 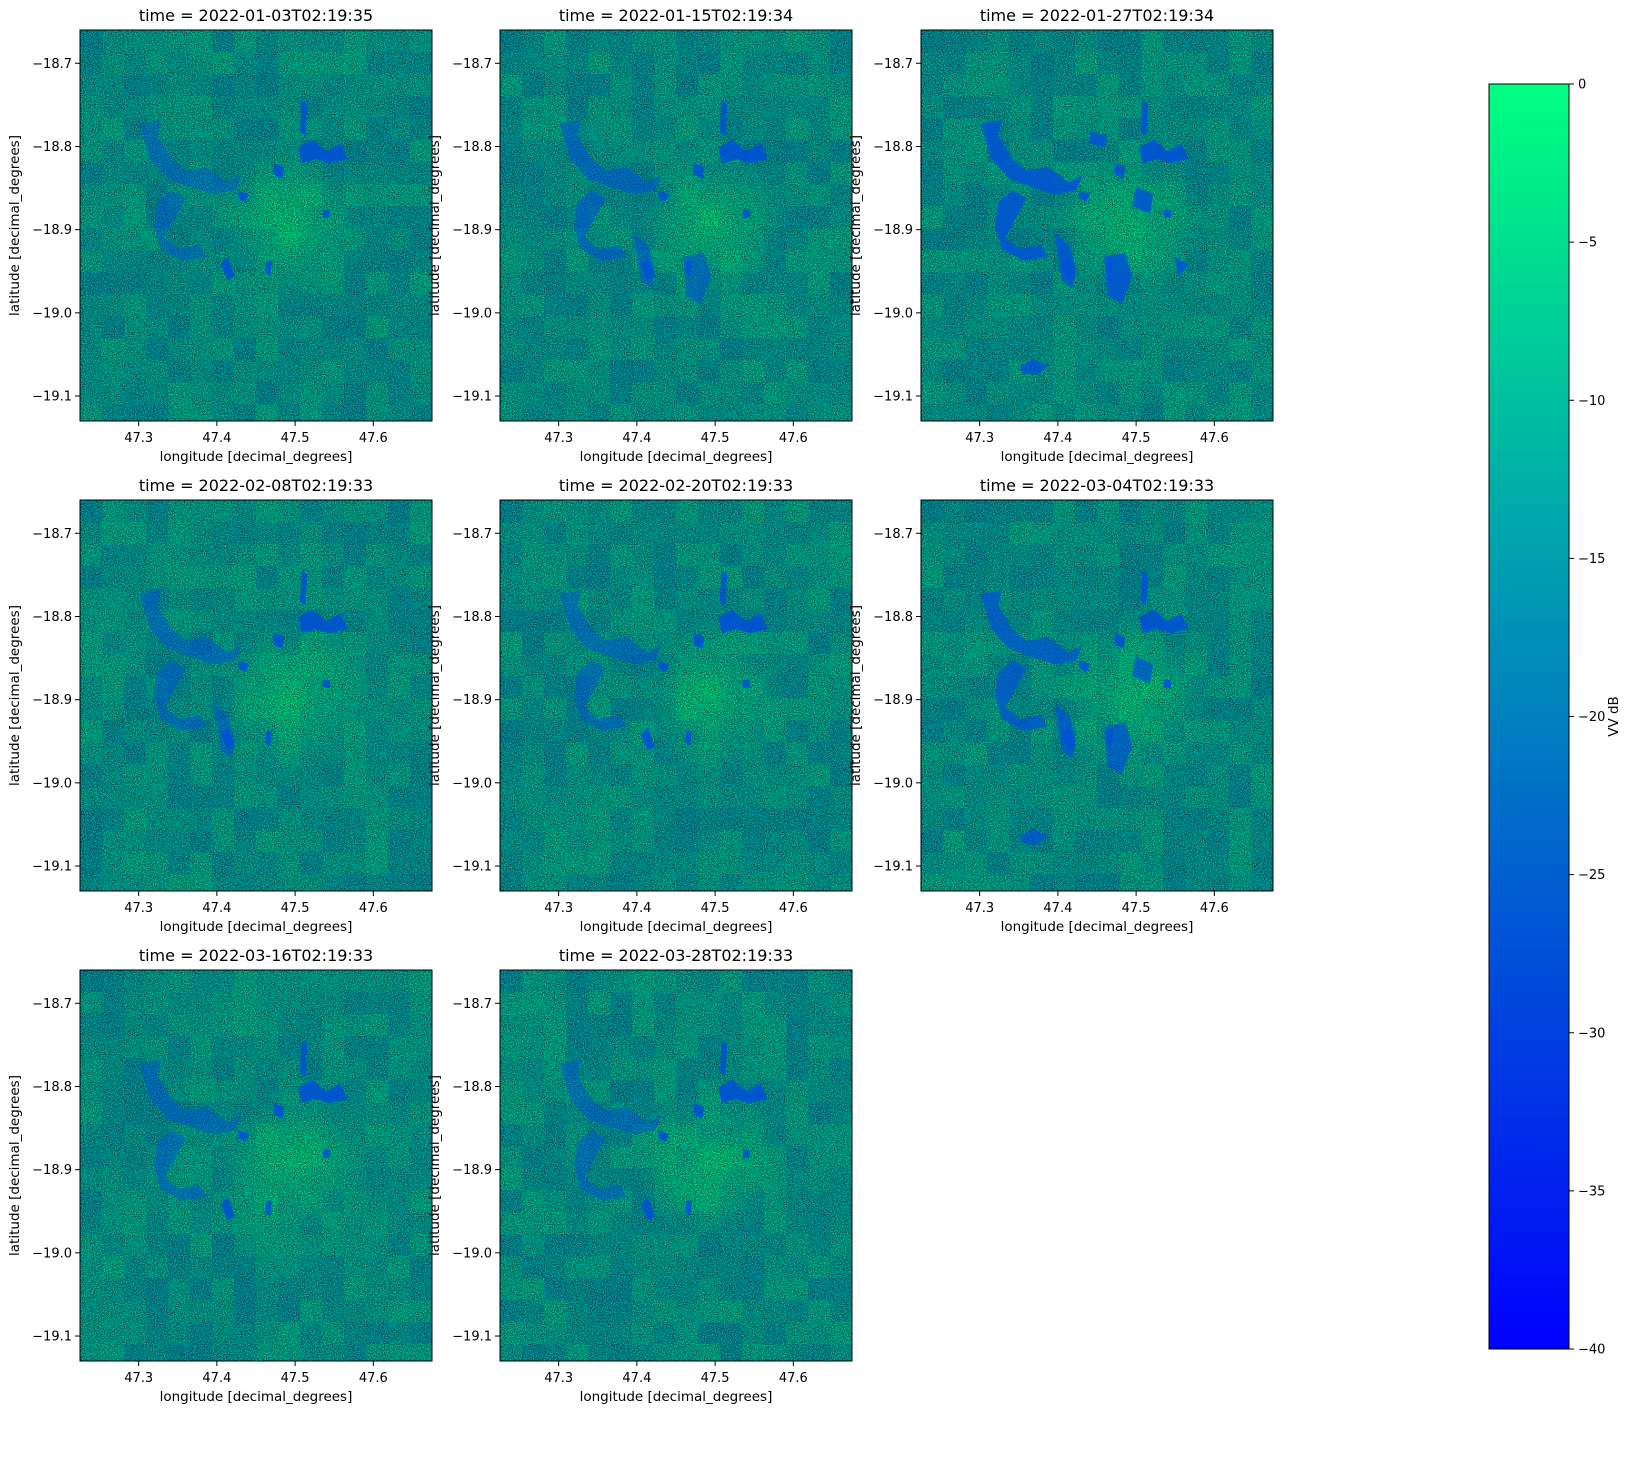 What do you see at coordinates (256, 485) in the screenshot?
I see `panel-title: time = 2022-02-08T02:19:33` at bounding box center [256, 485].